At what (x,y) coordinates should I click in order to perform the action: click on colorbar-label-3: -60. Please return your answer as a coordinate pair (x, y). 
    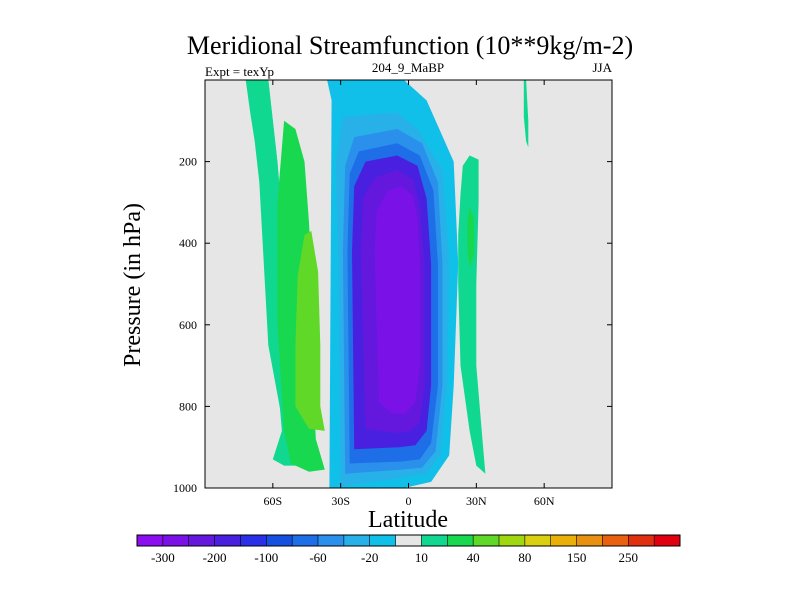
    Looking at the image, I should click on (317, 557).